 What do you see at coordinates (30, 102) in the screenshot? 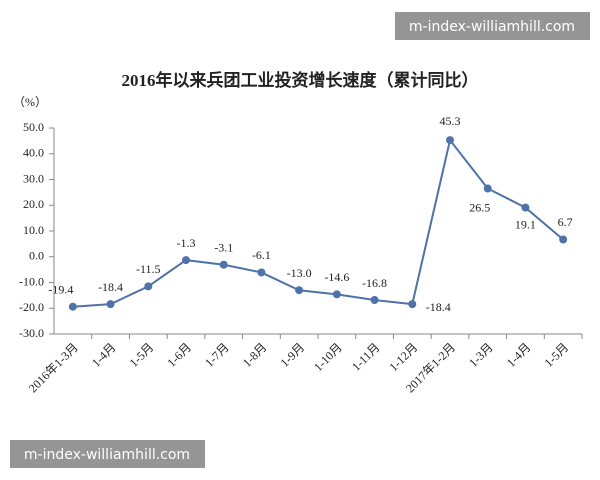
I see `y-axis-label: （%）` at bounding box center [30, 102].